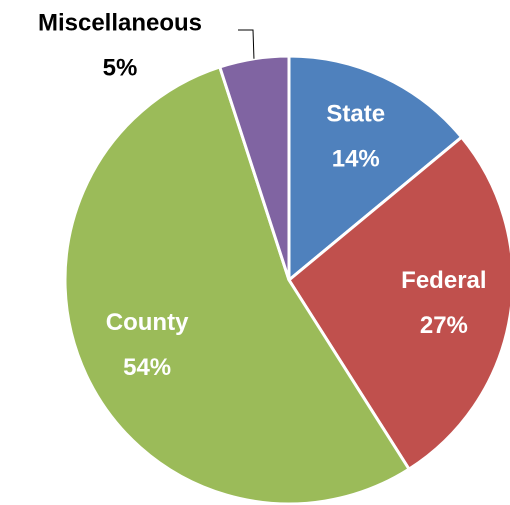  I want to click on leader-line, so click(246, 44).